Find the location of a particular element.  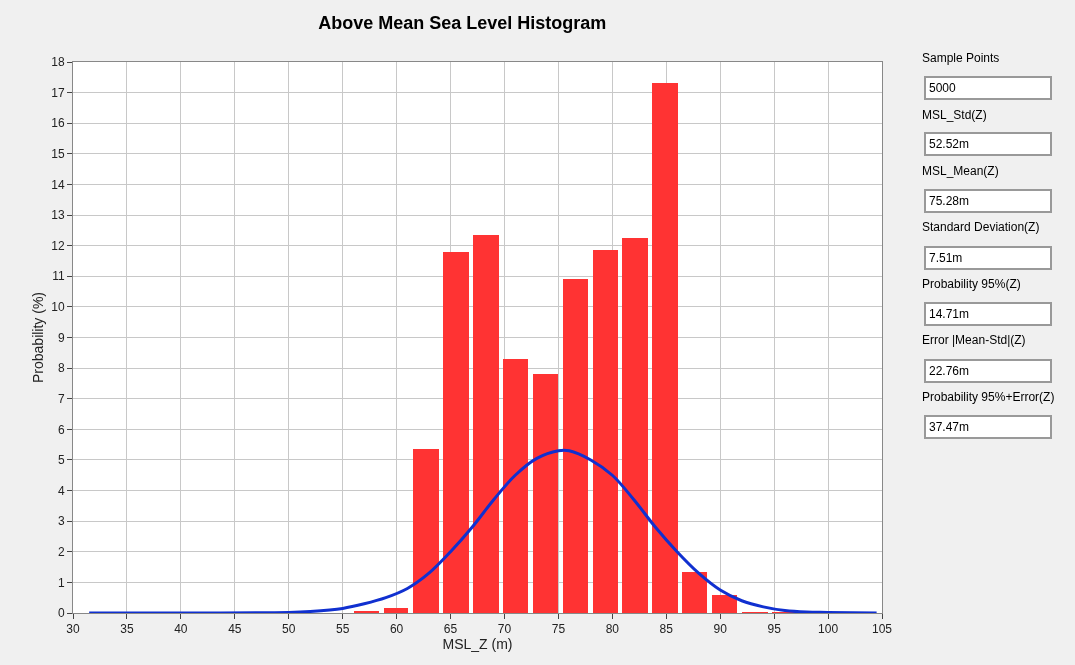

y-tick-label: 2 is located at coordinates (61, 551).